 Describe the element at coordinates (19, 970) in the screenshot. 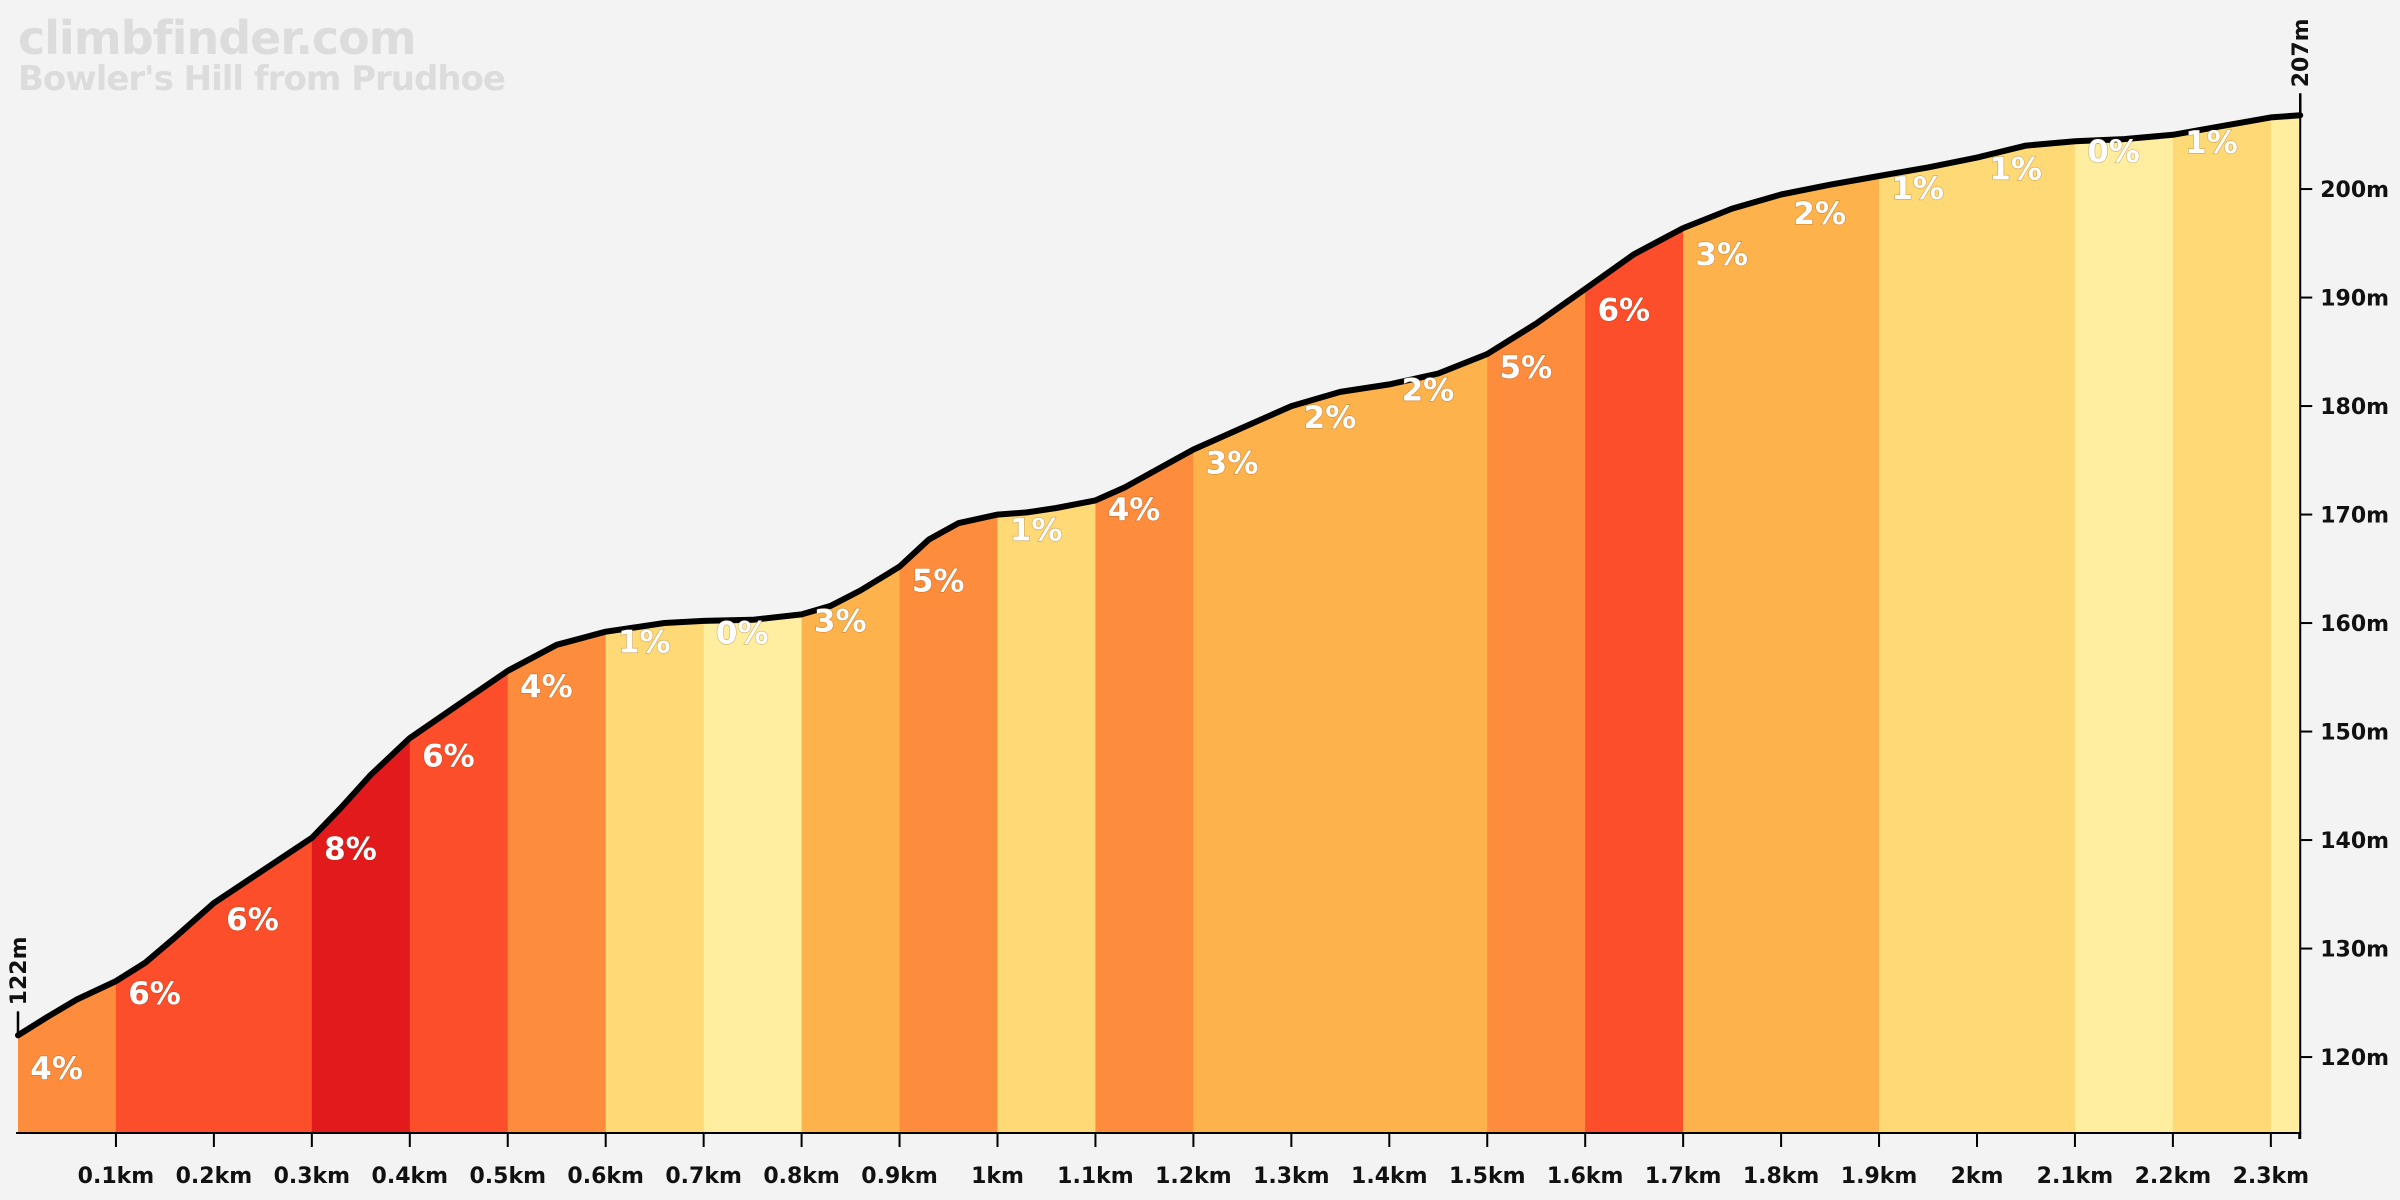

I see `start-elevation-label: 122m` at that location.